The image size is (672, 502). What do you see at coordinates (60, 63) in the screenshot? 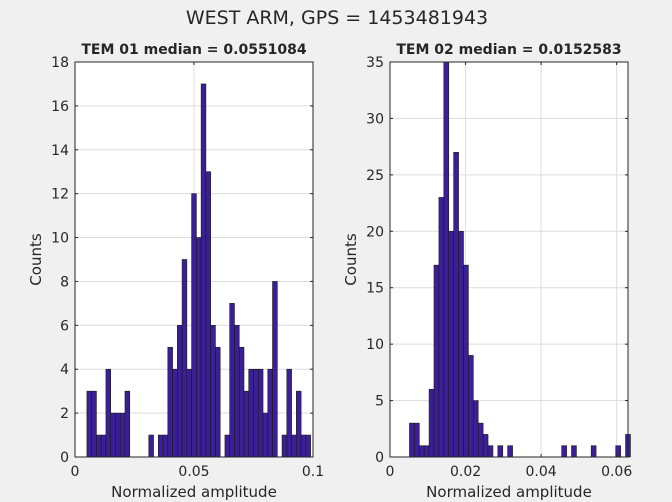
I see `y-tick-label: 18` at bounding box center [60, 63].